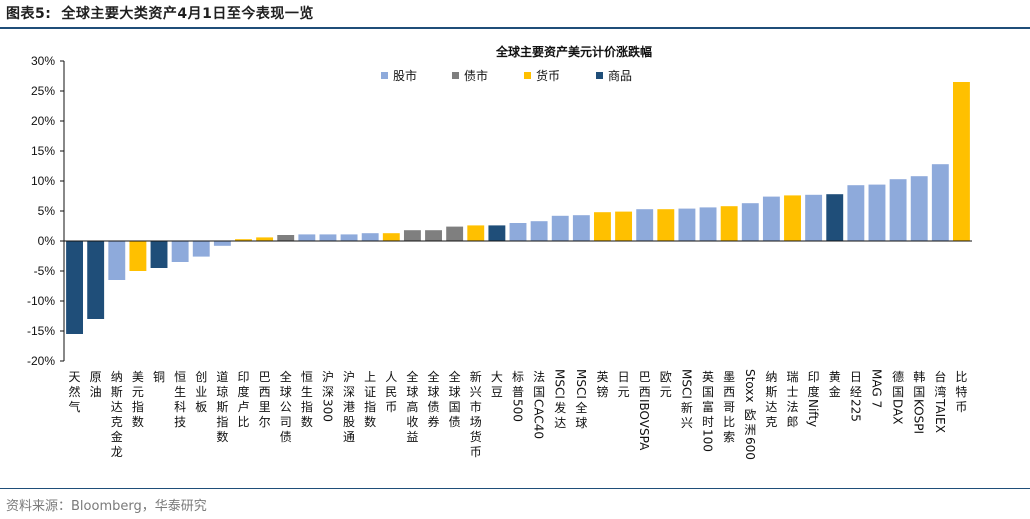 This screenshot has width=1030, height=519. Describe the element at coordinates (43, 121) in the screenshot. I see `y-tick-label: 20%` at that location.